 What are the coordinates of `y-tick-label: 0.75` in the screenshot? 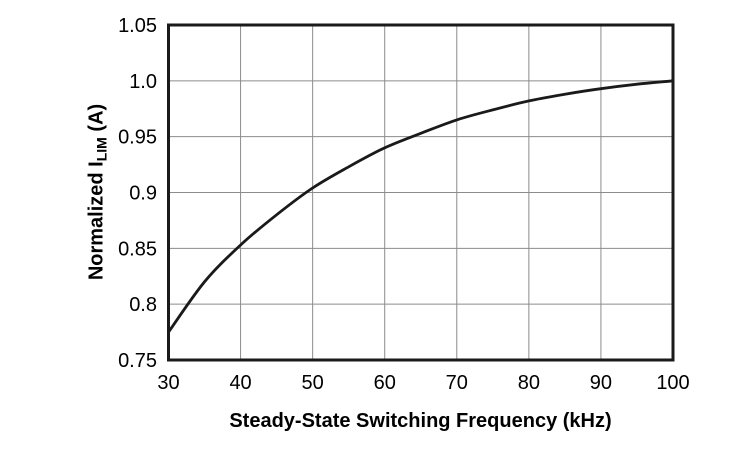 It's located at (137, 361).